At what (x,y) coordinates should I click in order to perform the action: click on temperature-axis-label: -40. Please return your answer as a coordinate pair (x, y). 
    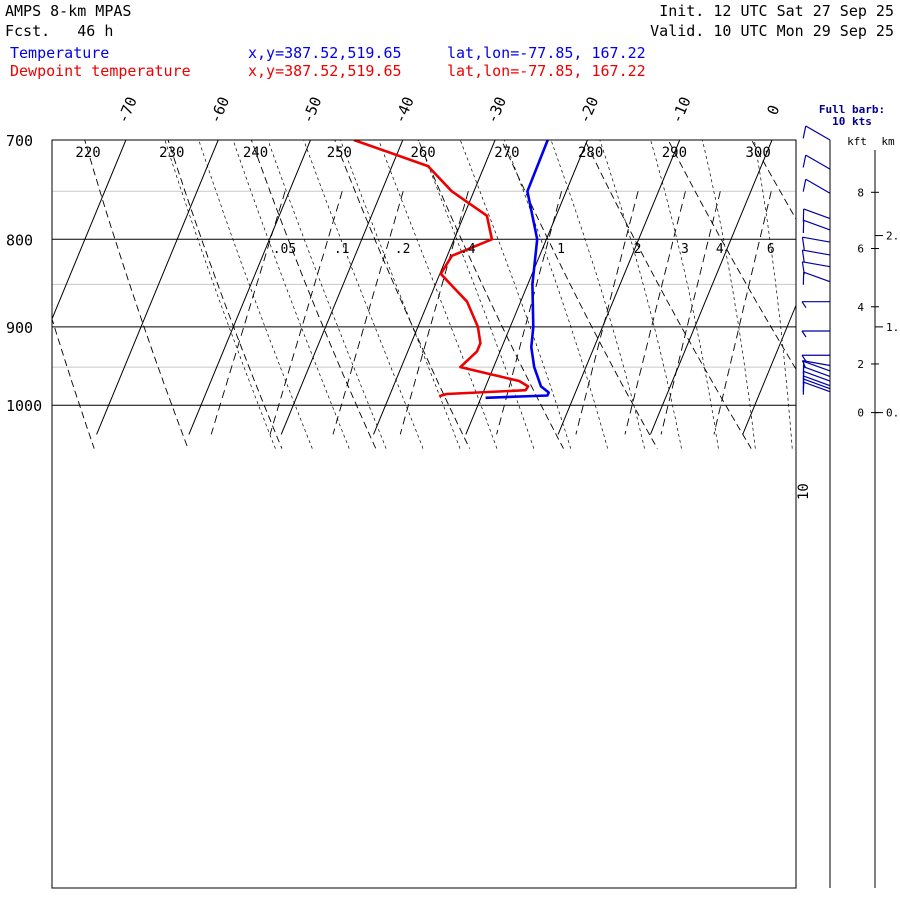
    Looking at the image, I should click on (404, 110).